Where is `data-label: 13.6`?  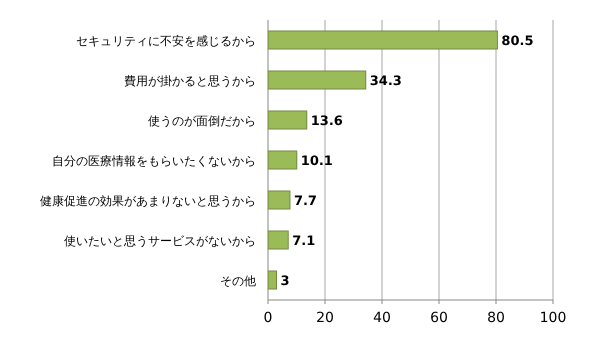 data-label: 13.6 is located at coordinates (326, 121).